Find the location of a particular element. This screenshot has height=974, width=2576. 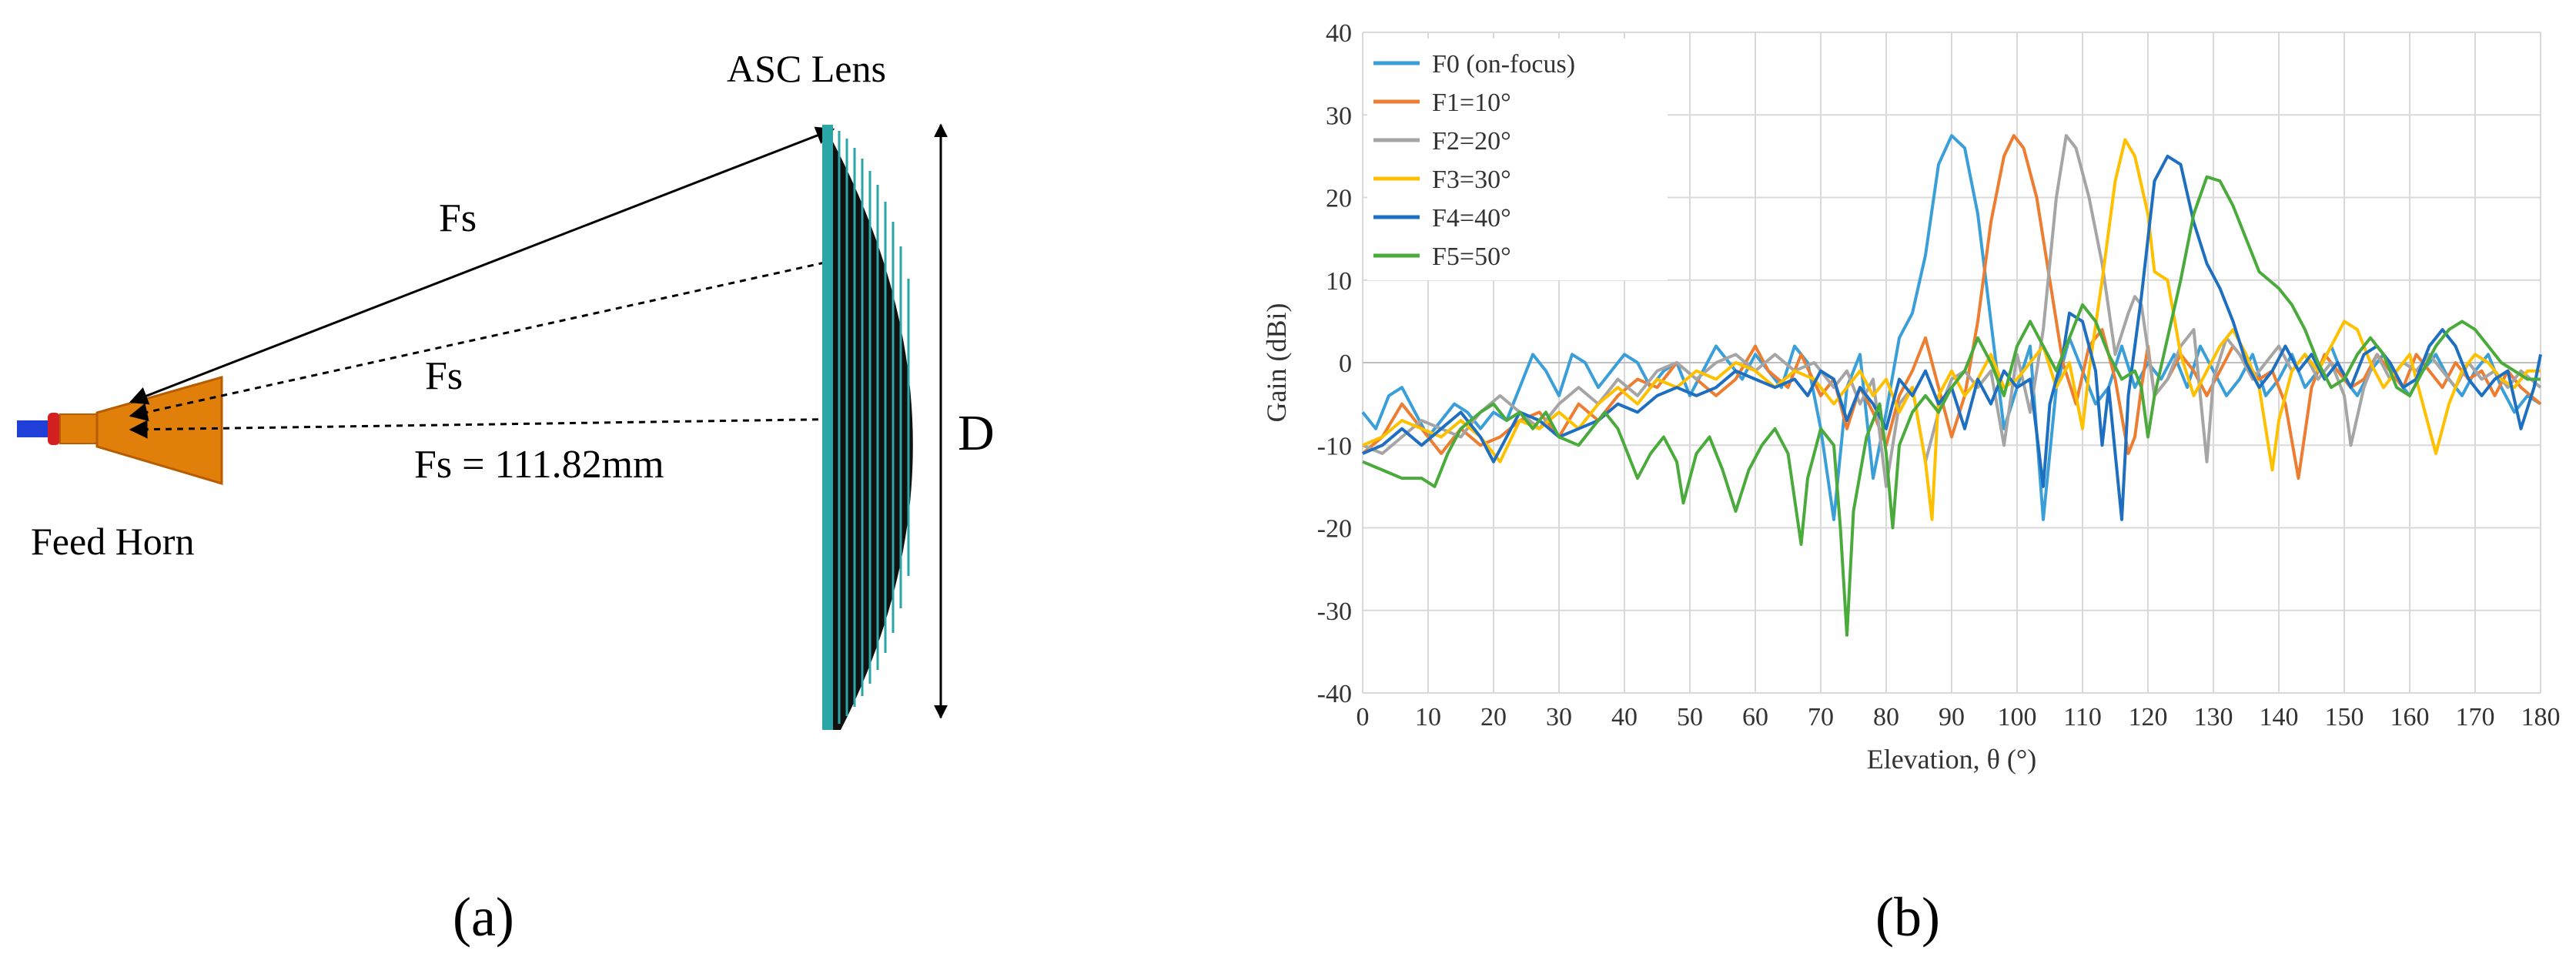

x-tick-label: 160 is located at coordinates (2410, 717).